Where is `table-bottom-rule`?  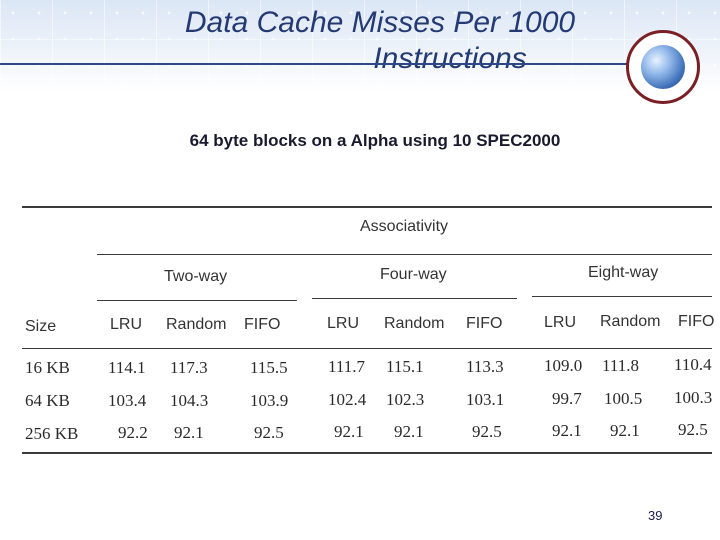 table-bottom-rule is located at coordinates (367, 453).